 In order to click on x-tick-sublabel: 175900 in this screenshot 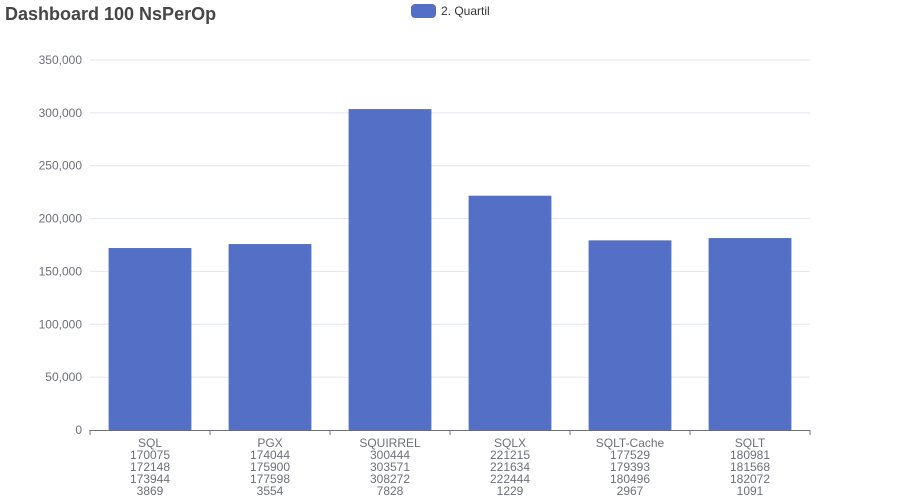, I will do `click(270, 467)`.